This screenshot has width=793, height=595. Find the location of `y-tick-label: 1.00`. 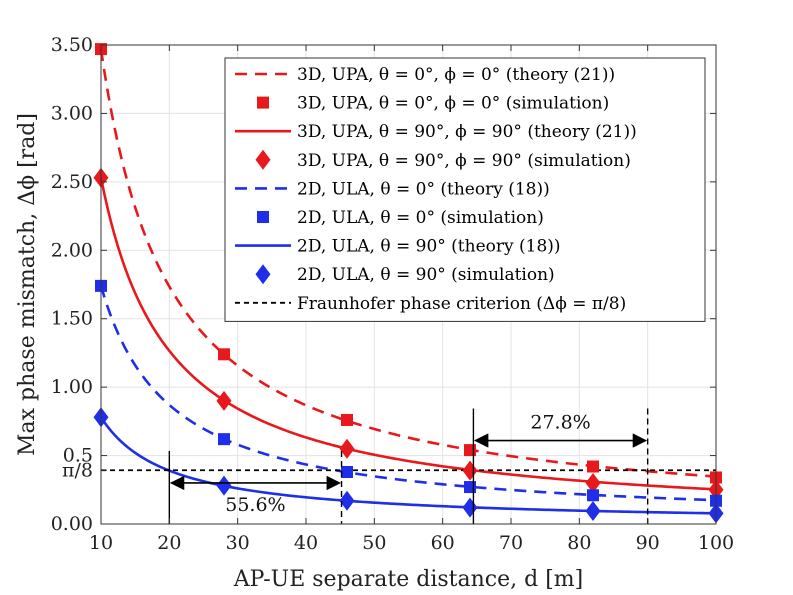

y-tick-label: 1.00 is located at coordinates (72, 387).